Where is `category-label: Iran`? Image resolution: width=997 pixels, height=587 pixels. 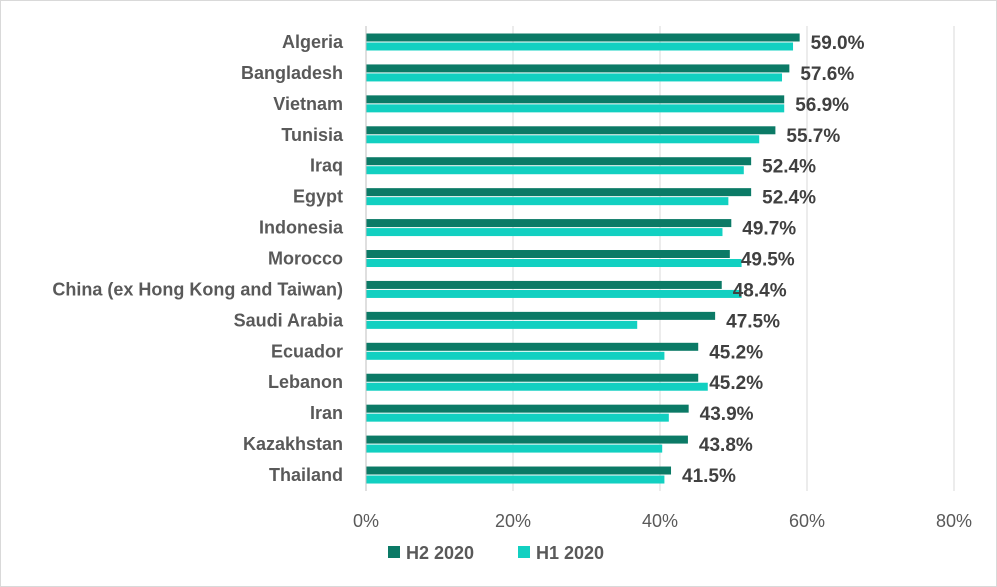 category-label: Iran is located at coordinates (326, 413).